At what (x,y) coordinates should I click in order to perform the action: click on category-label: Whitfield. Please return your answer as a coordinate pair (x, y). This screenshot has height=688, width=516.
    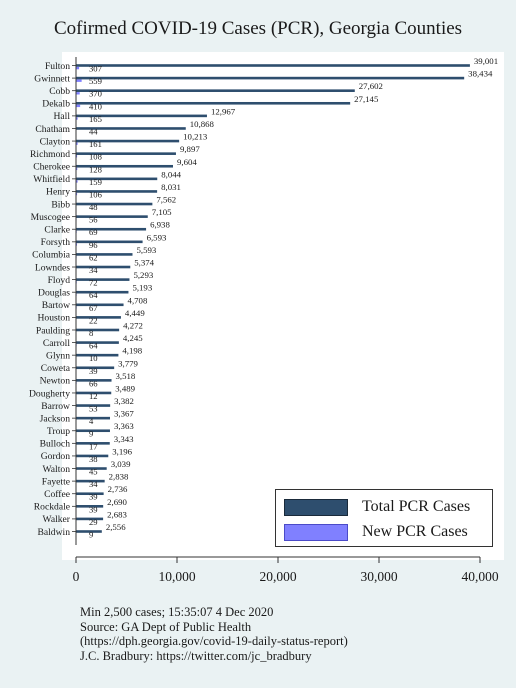
    Looking at the image, I should click on (51, 179).